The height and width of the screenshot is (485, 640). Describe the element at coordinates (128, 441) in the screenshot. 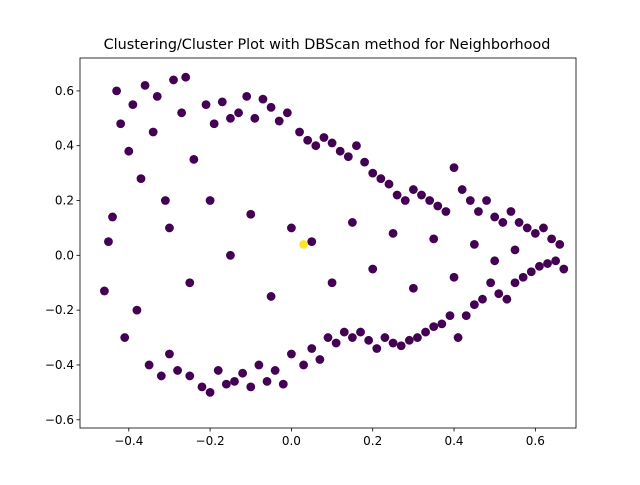

I see `x-tick-label: −0.4` at that location.